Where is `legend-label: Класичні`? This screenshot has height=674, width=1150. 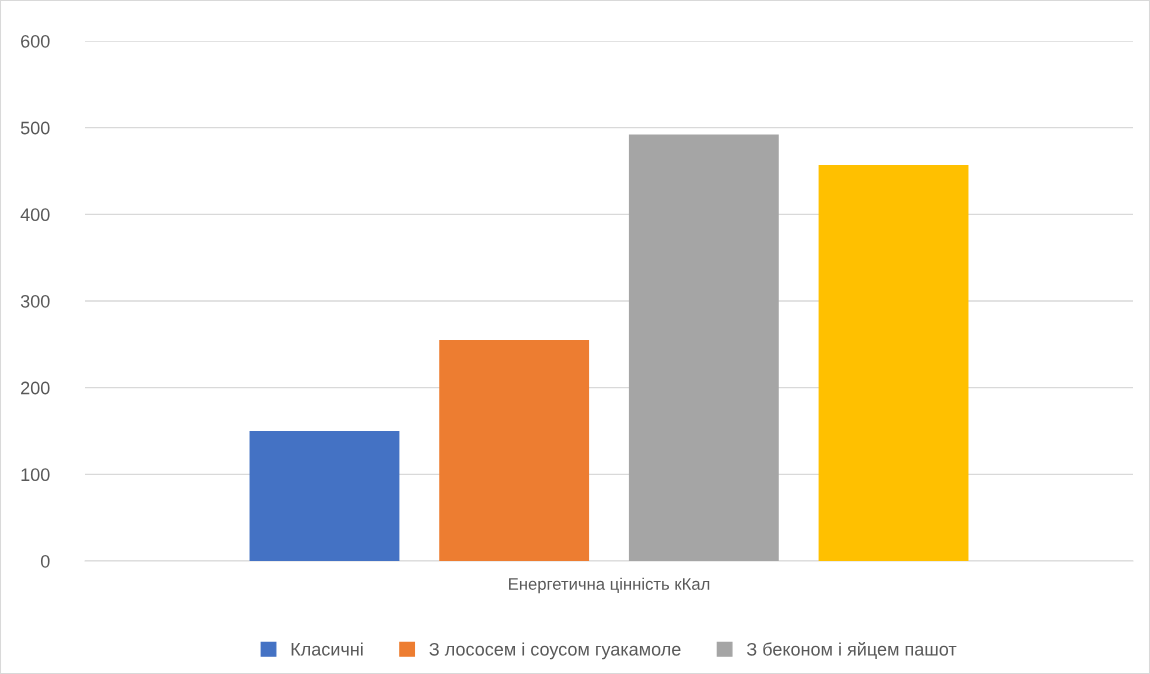
legend-label: Класичні is located at coordinates (327, 649).